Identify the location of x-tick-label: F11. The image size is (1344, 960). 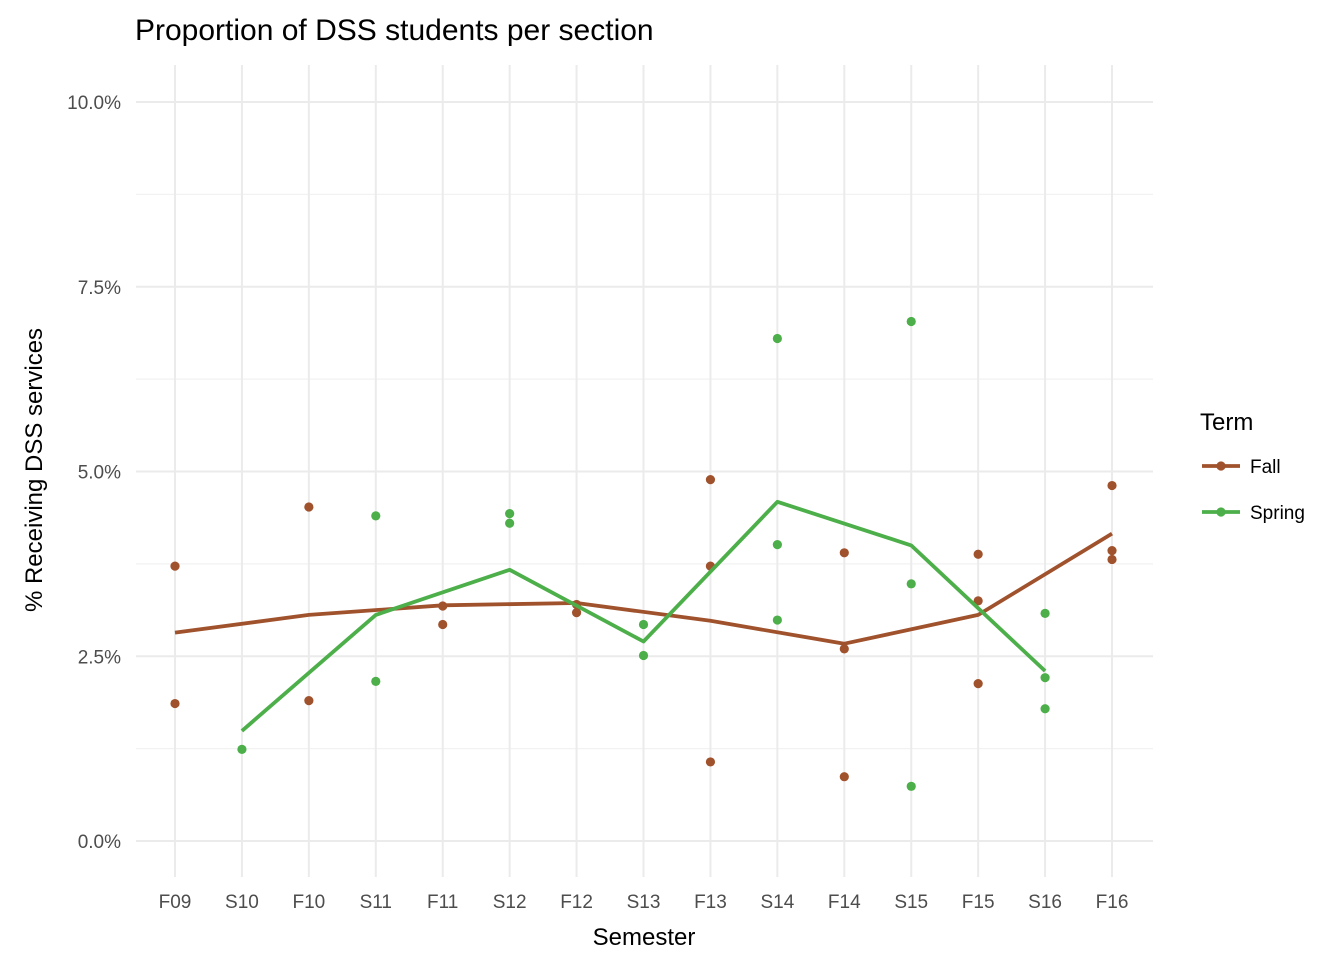
(442, 902).